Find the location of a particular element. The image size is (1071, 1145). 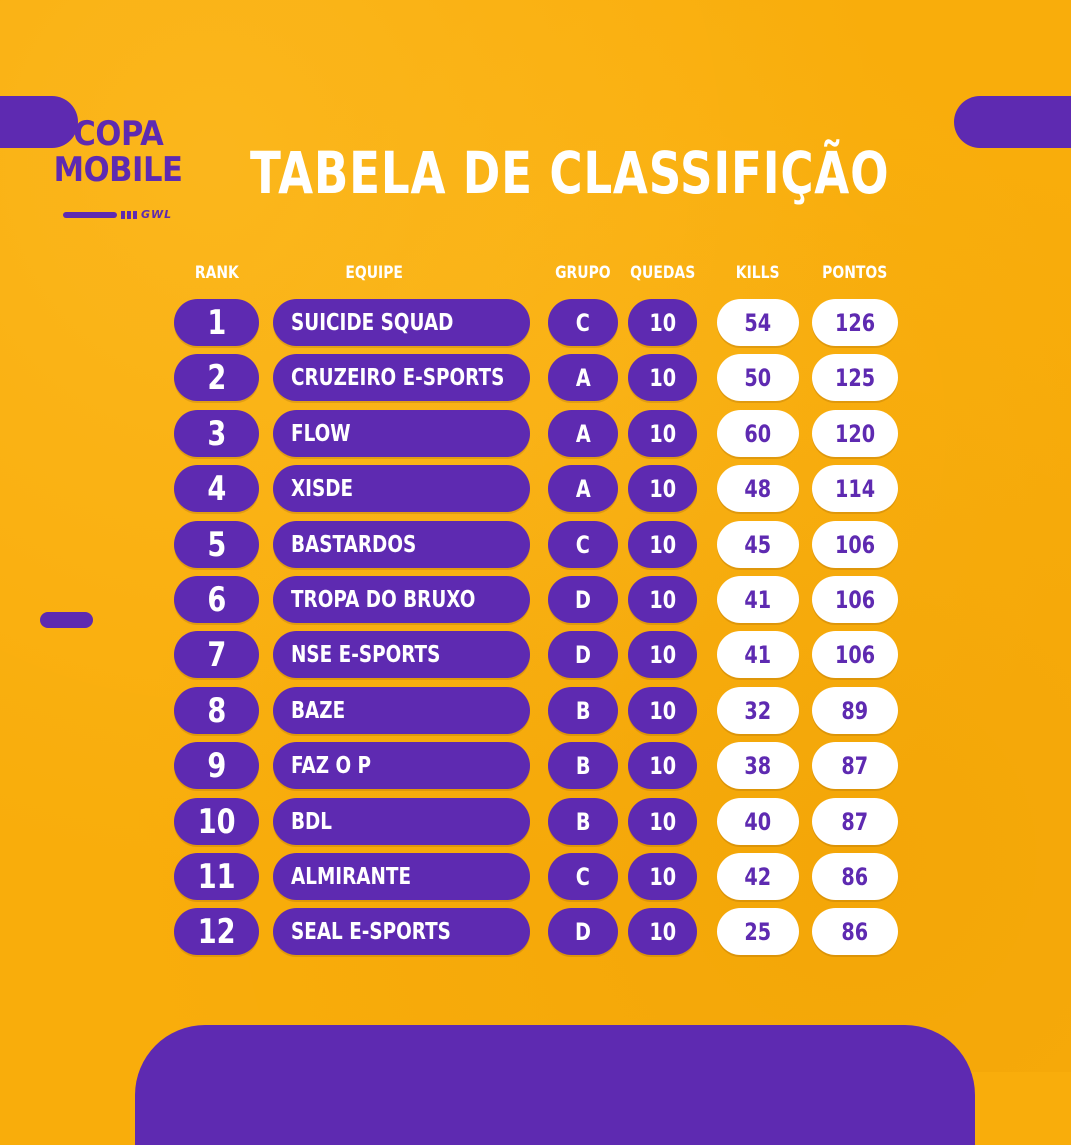

rank-cell-text: 6 is located at coordinates (216, 599).